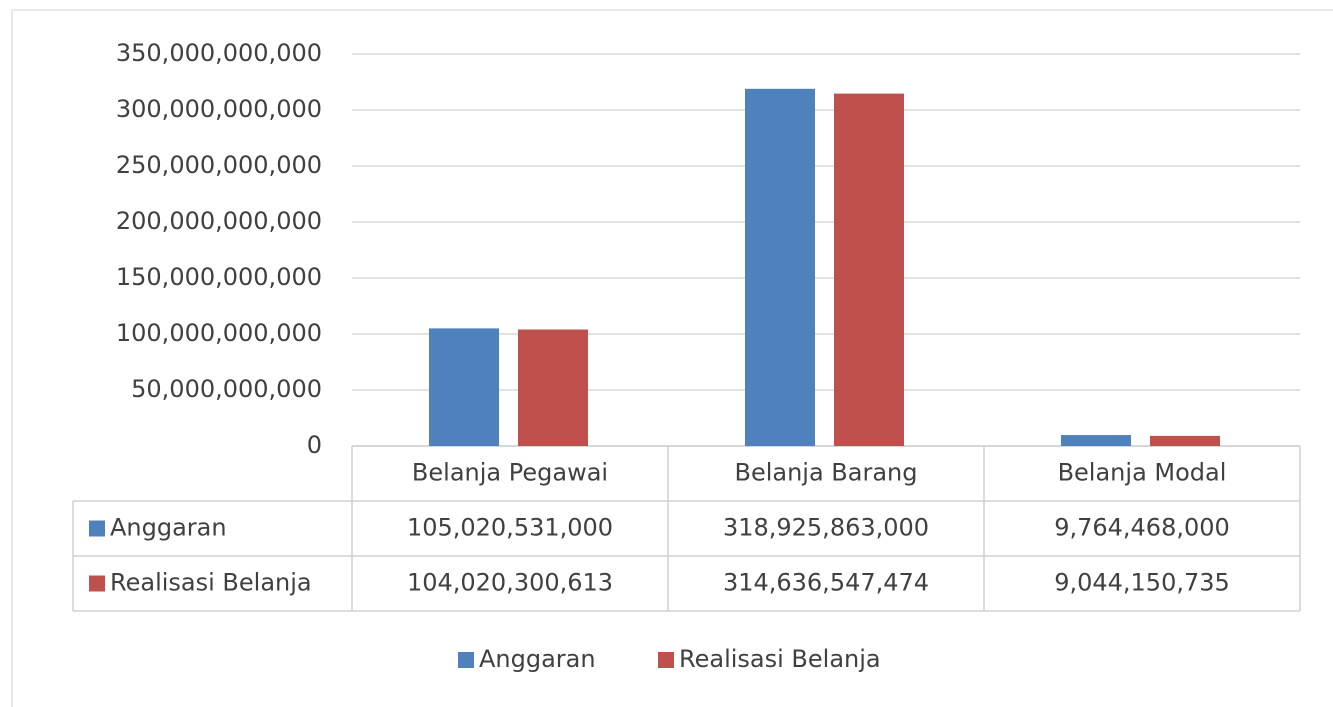  What do you see at coordinates (1142, 473) in the screenshot?
I see `x-tick-label: Belanja Modal` at bounding box center [1142, 473].